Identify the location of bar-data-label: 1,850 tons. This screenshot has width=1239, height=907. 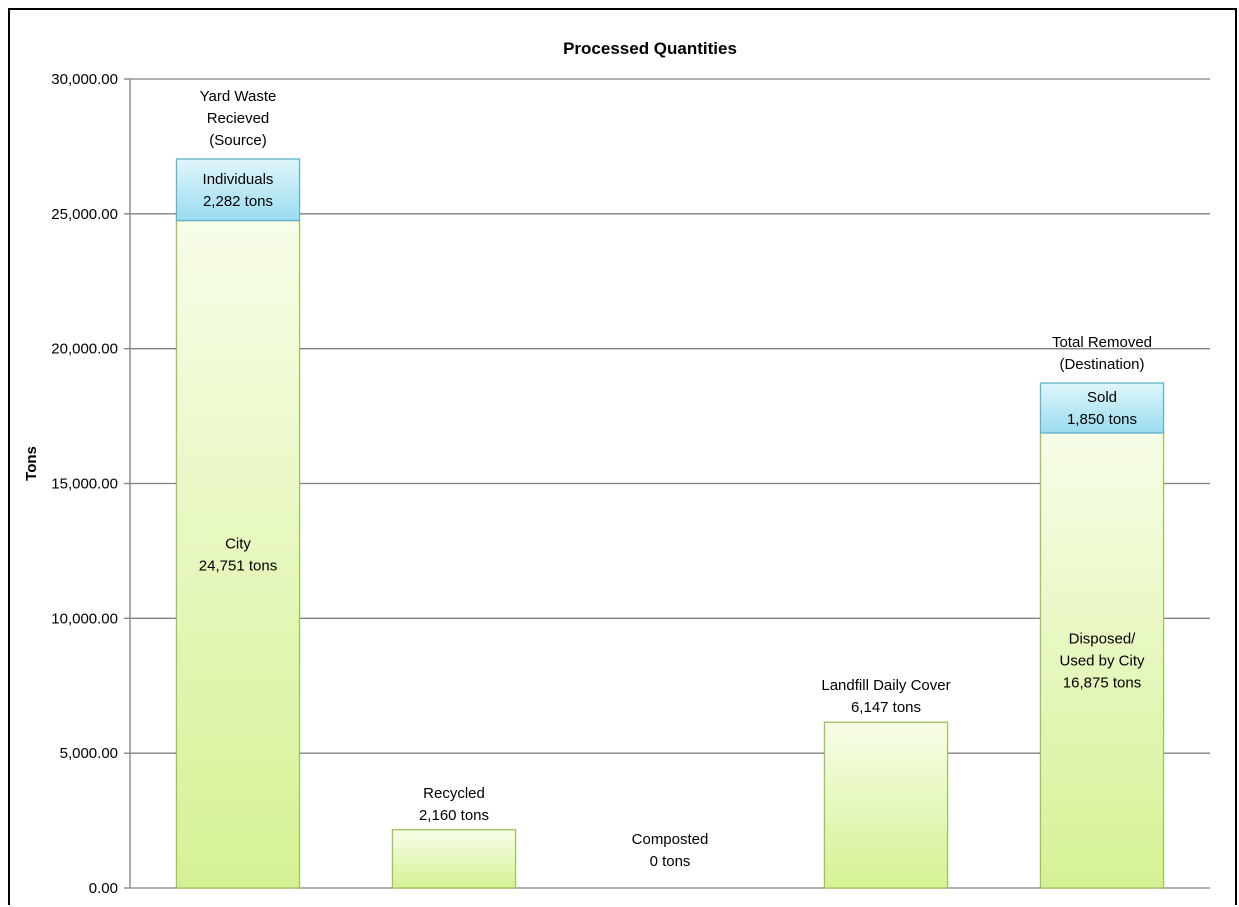
(1102, 419).